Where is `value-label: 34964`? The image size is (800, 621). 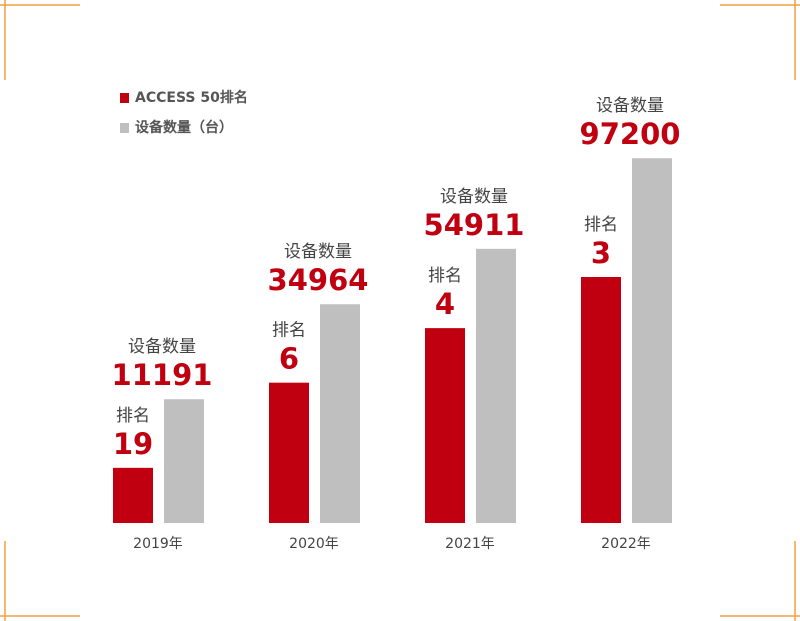 value-label: 34964 is located at coordinates (318, 280).